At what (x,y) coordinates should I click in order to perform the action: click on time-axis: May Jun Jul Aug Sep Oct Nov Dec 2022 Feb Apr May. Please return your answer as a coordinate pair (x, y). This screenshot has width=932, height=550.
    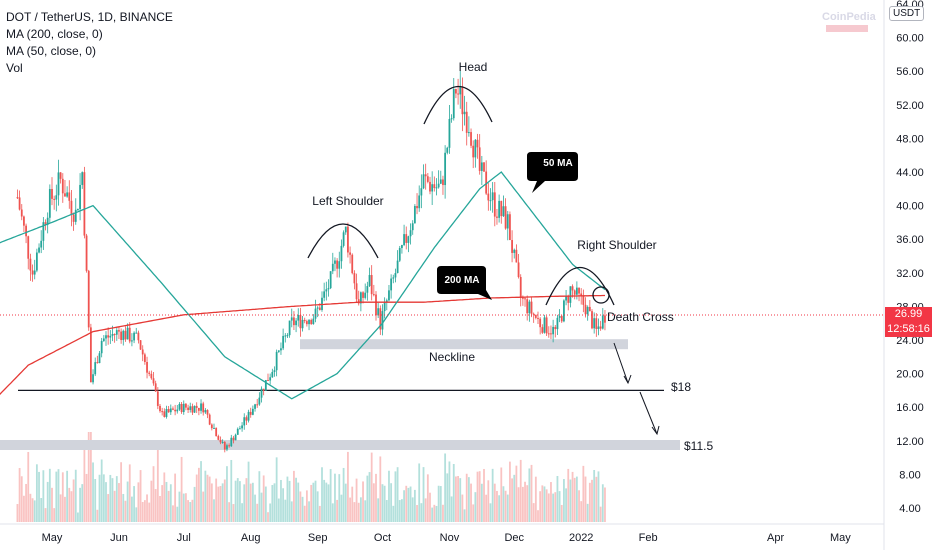
    Looking at the image, I should click on (447, 538).